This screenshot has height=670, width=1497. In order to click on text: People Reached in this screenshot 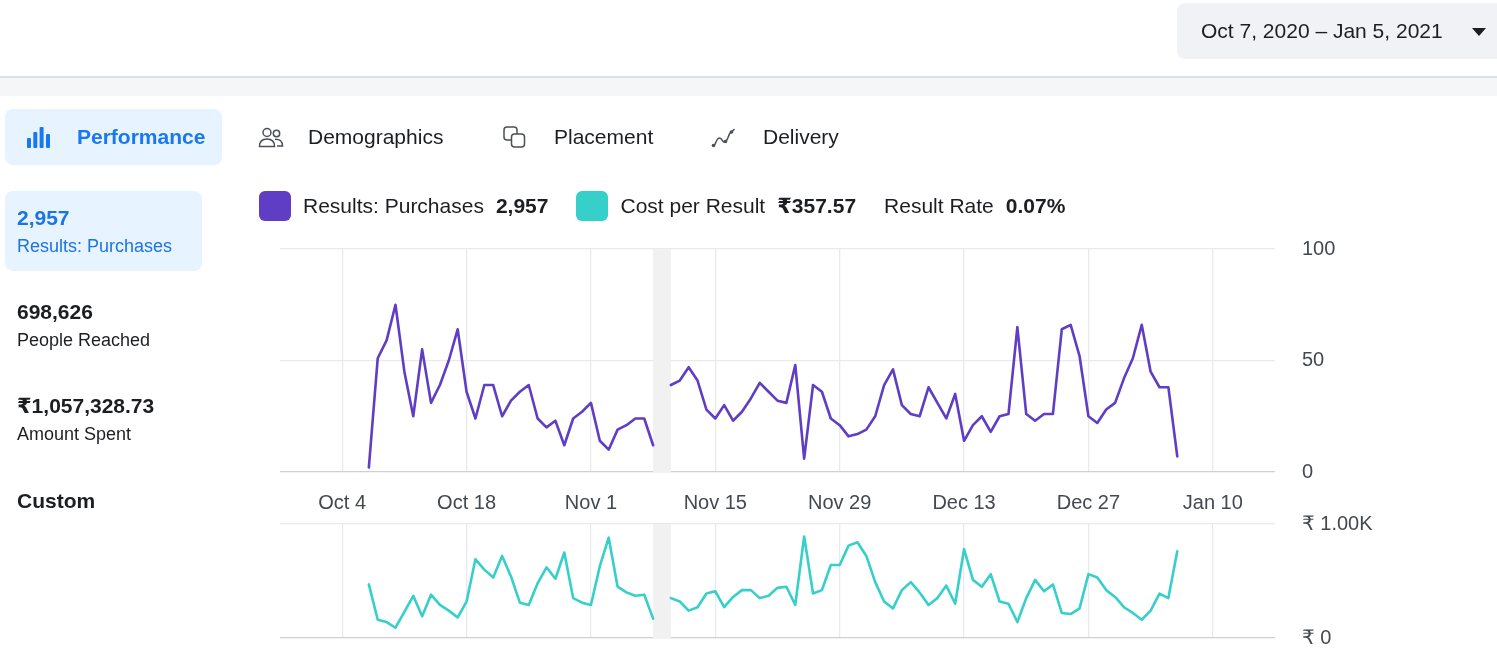, I will do `click(84, 340)`.